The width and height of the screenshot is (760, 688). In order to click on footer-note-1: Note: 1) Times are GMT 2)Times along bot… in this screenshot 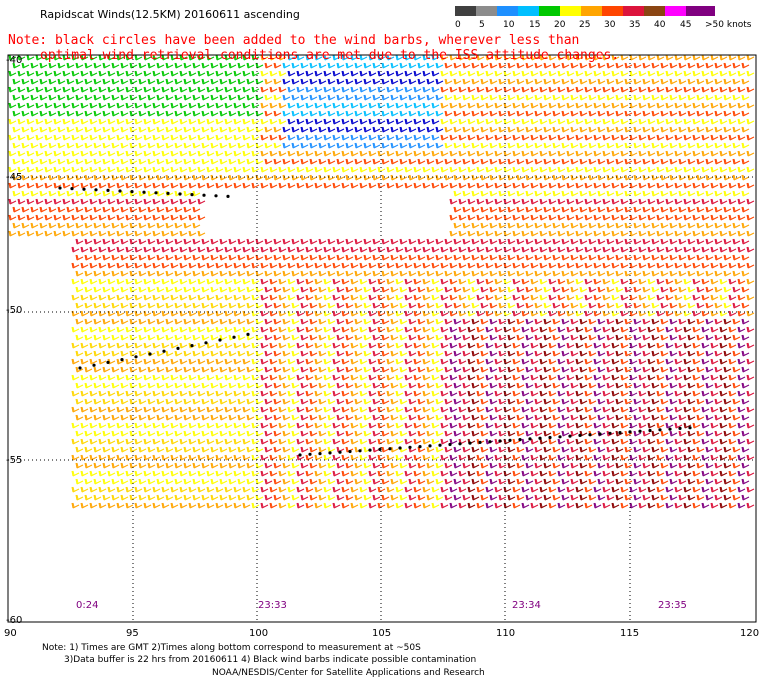, I will do `click(231, 648)`.